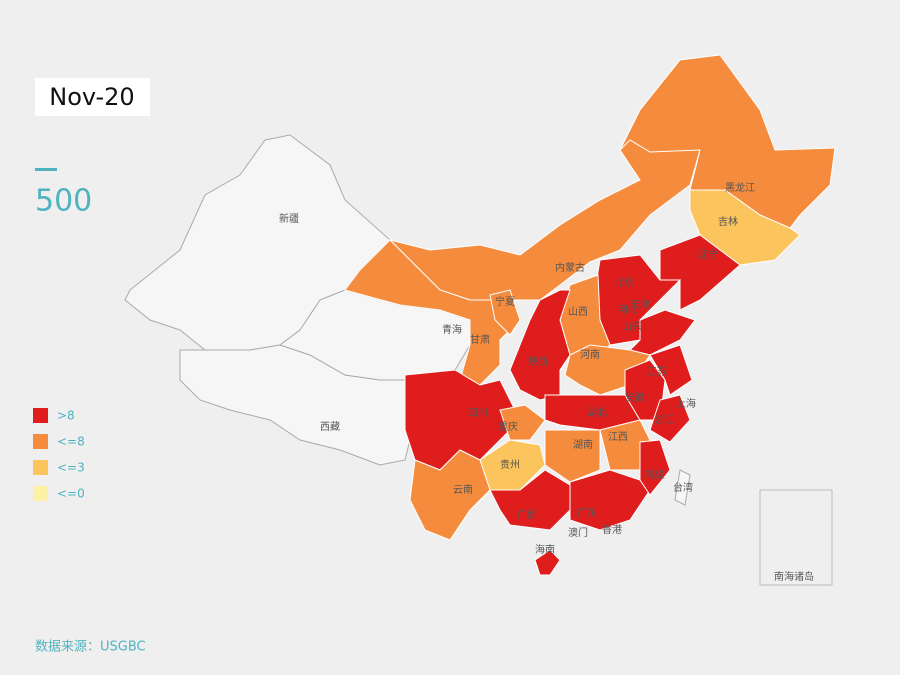 Image resolution: width=900 pixels, height=675 pixels. I want to click on date-box, so click(92, 97).